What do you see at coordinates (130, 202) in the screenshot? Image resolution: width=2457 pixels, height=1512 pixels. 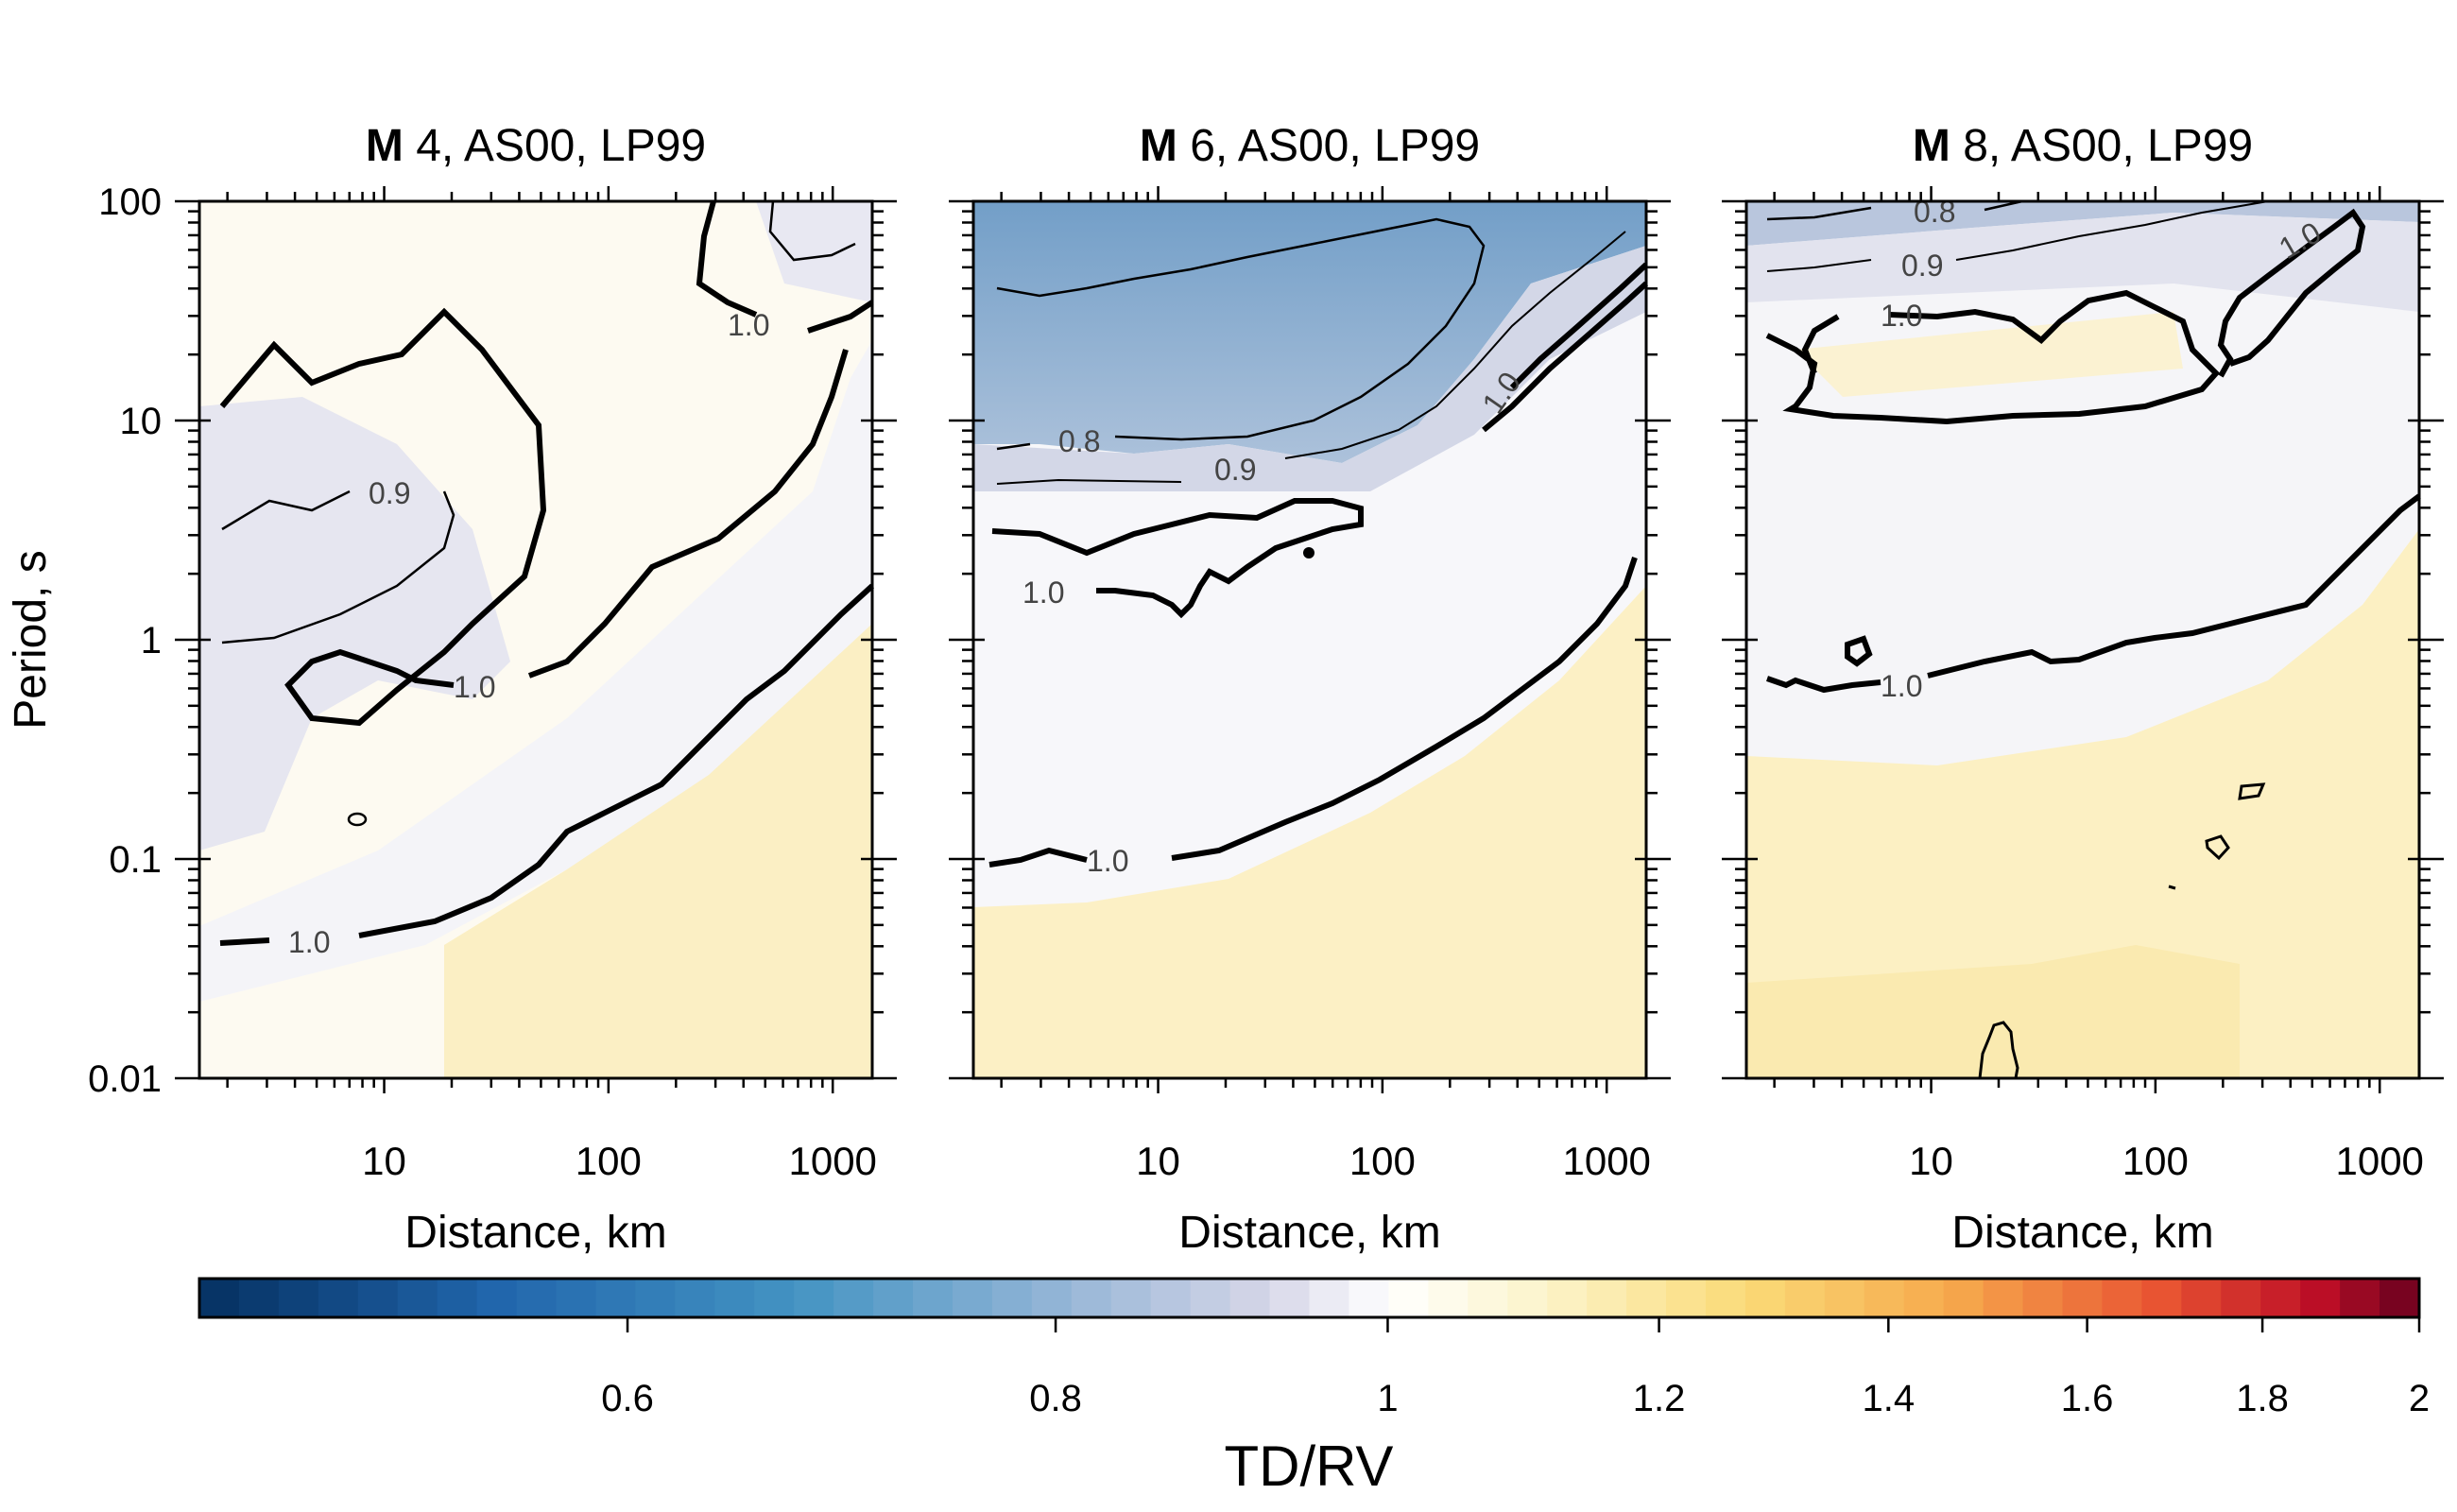 I see `y-tick-label: 100` at bounding box center [130, 202].